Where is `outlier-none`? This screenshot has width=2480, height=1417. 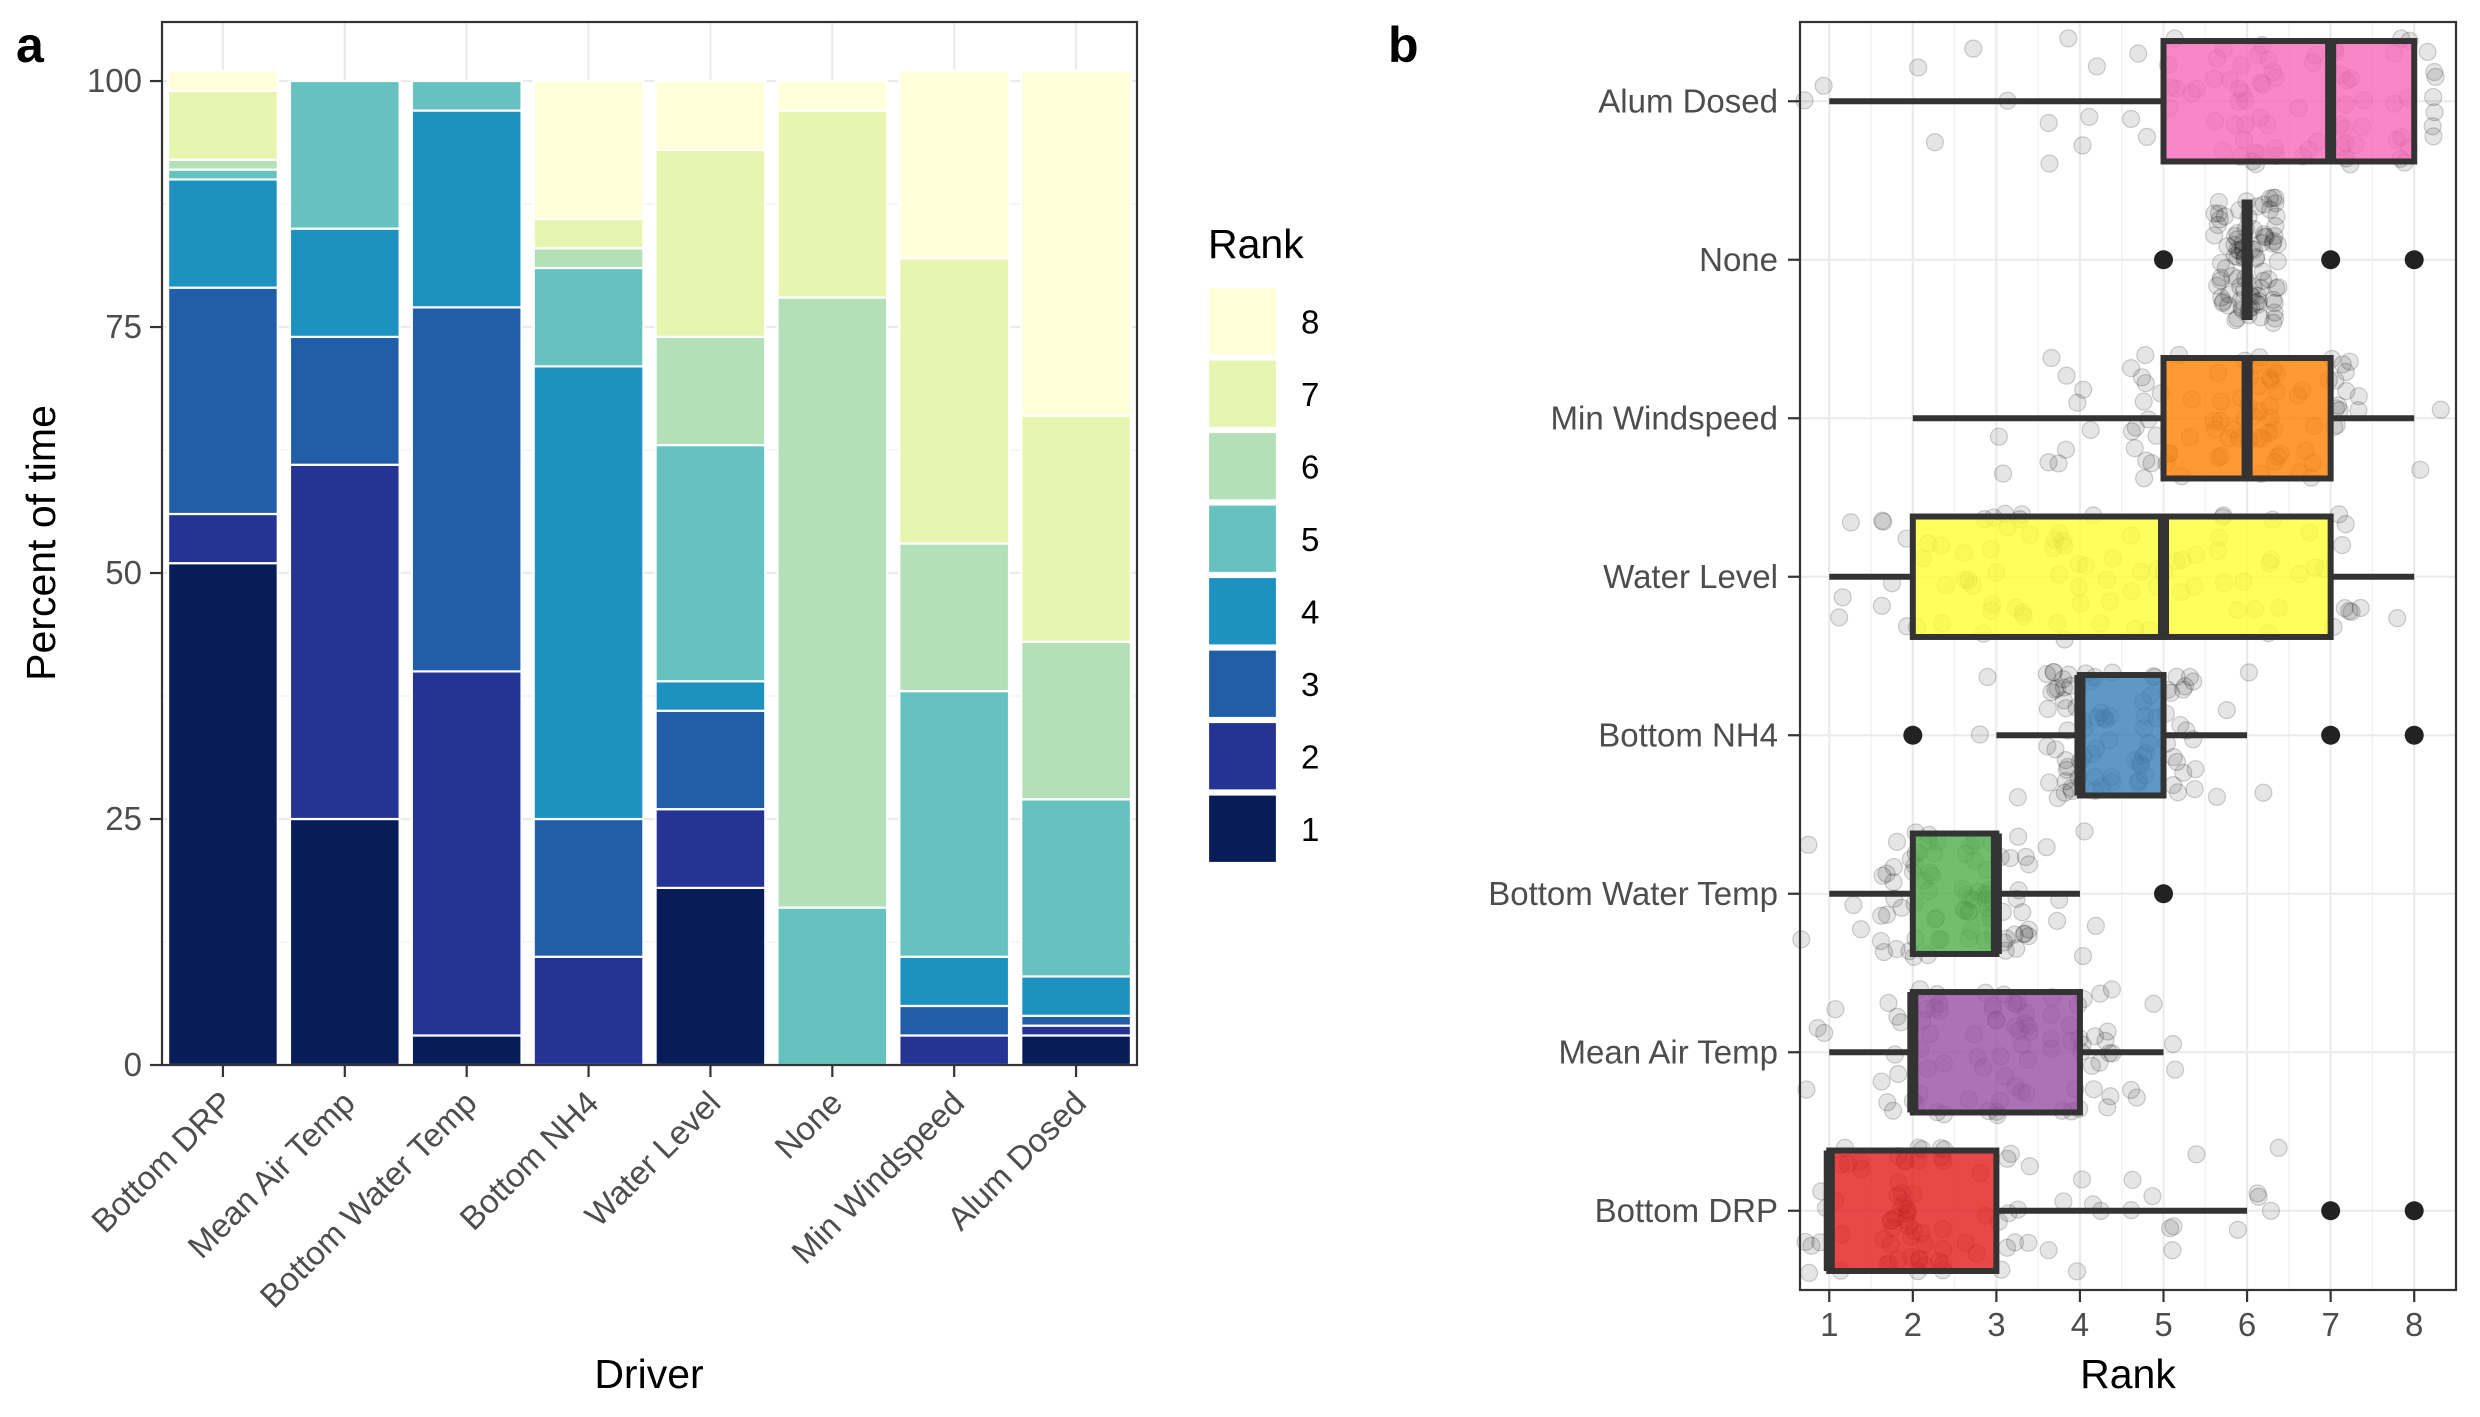
outlier-none is located at coordinates (2164, 260).